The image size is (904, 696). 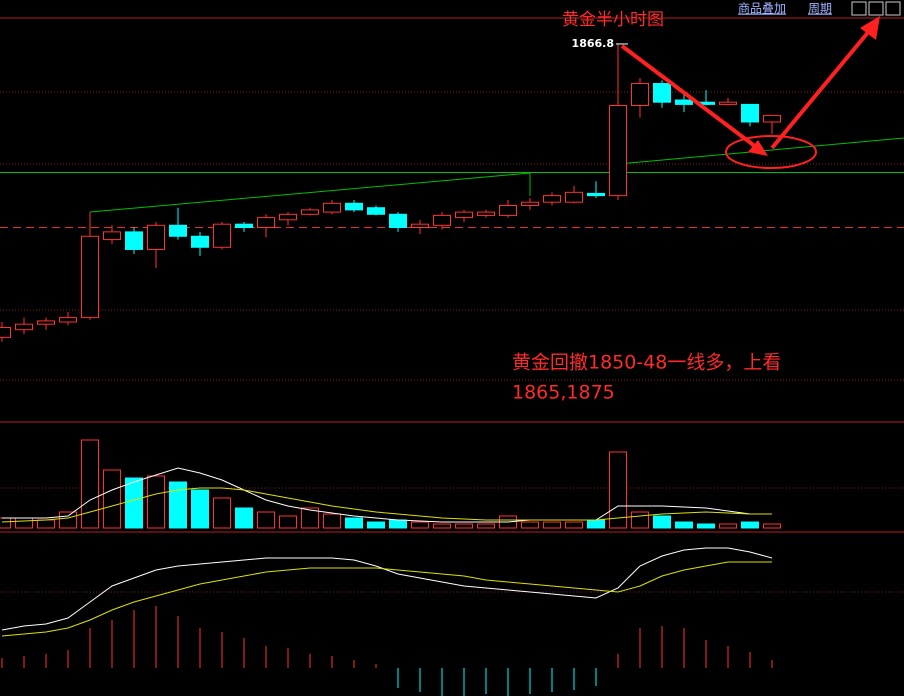 I want to click on toolbar-icons, so click(x=876, y=8).